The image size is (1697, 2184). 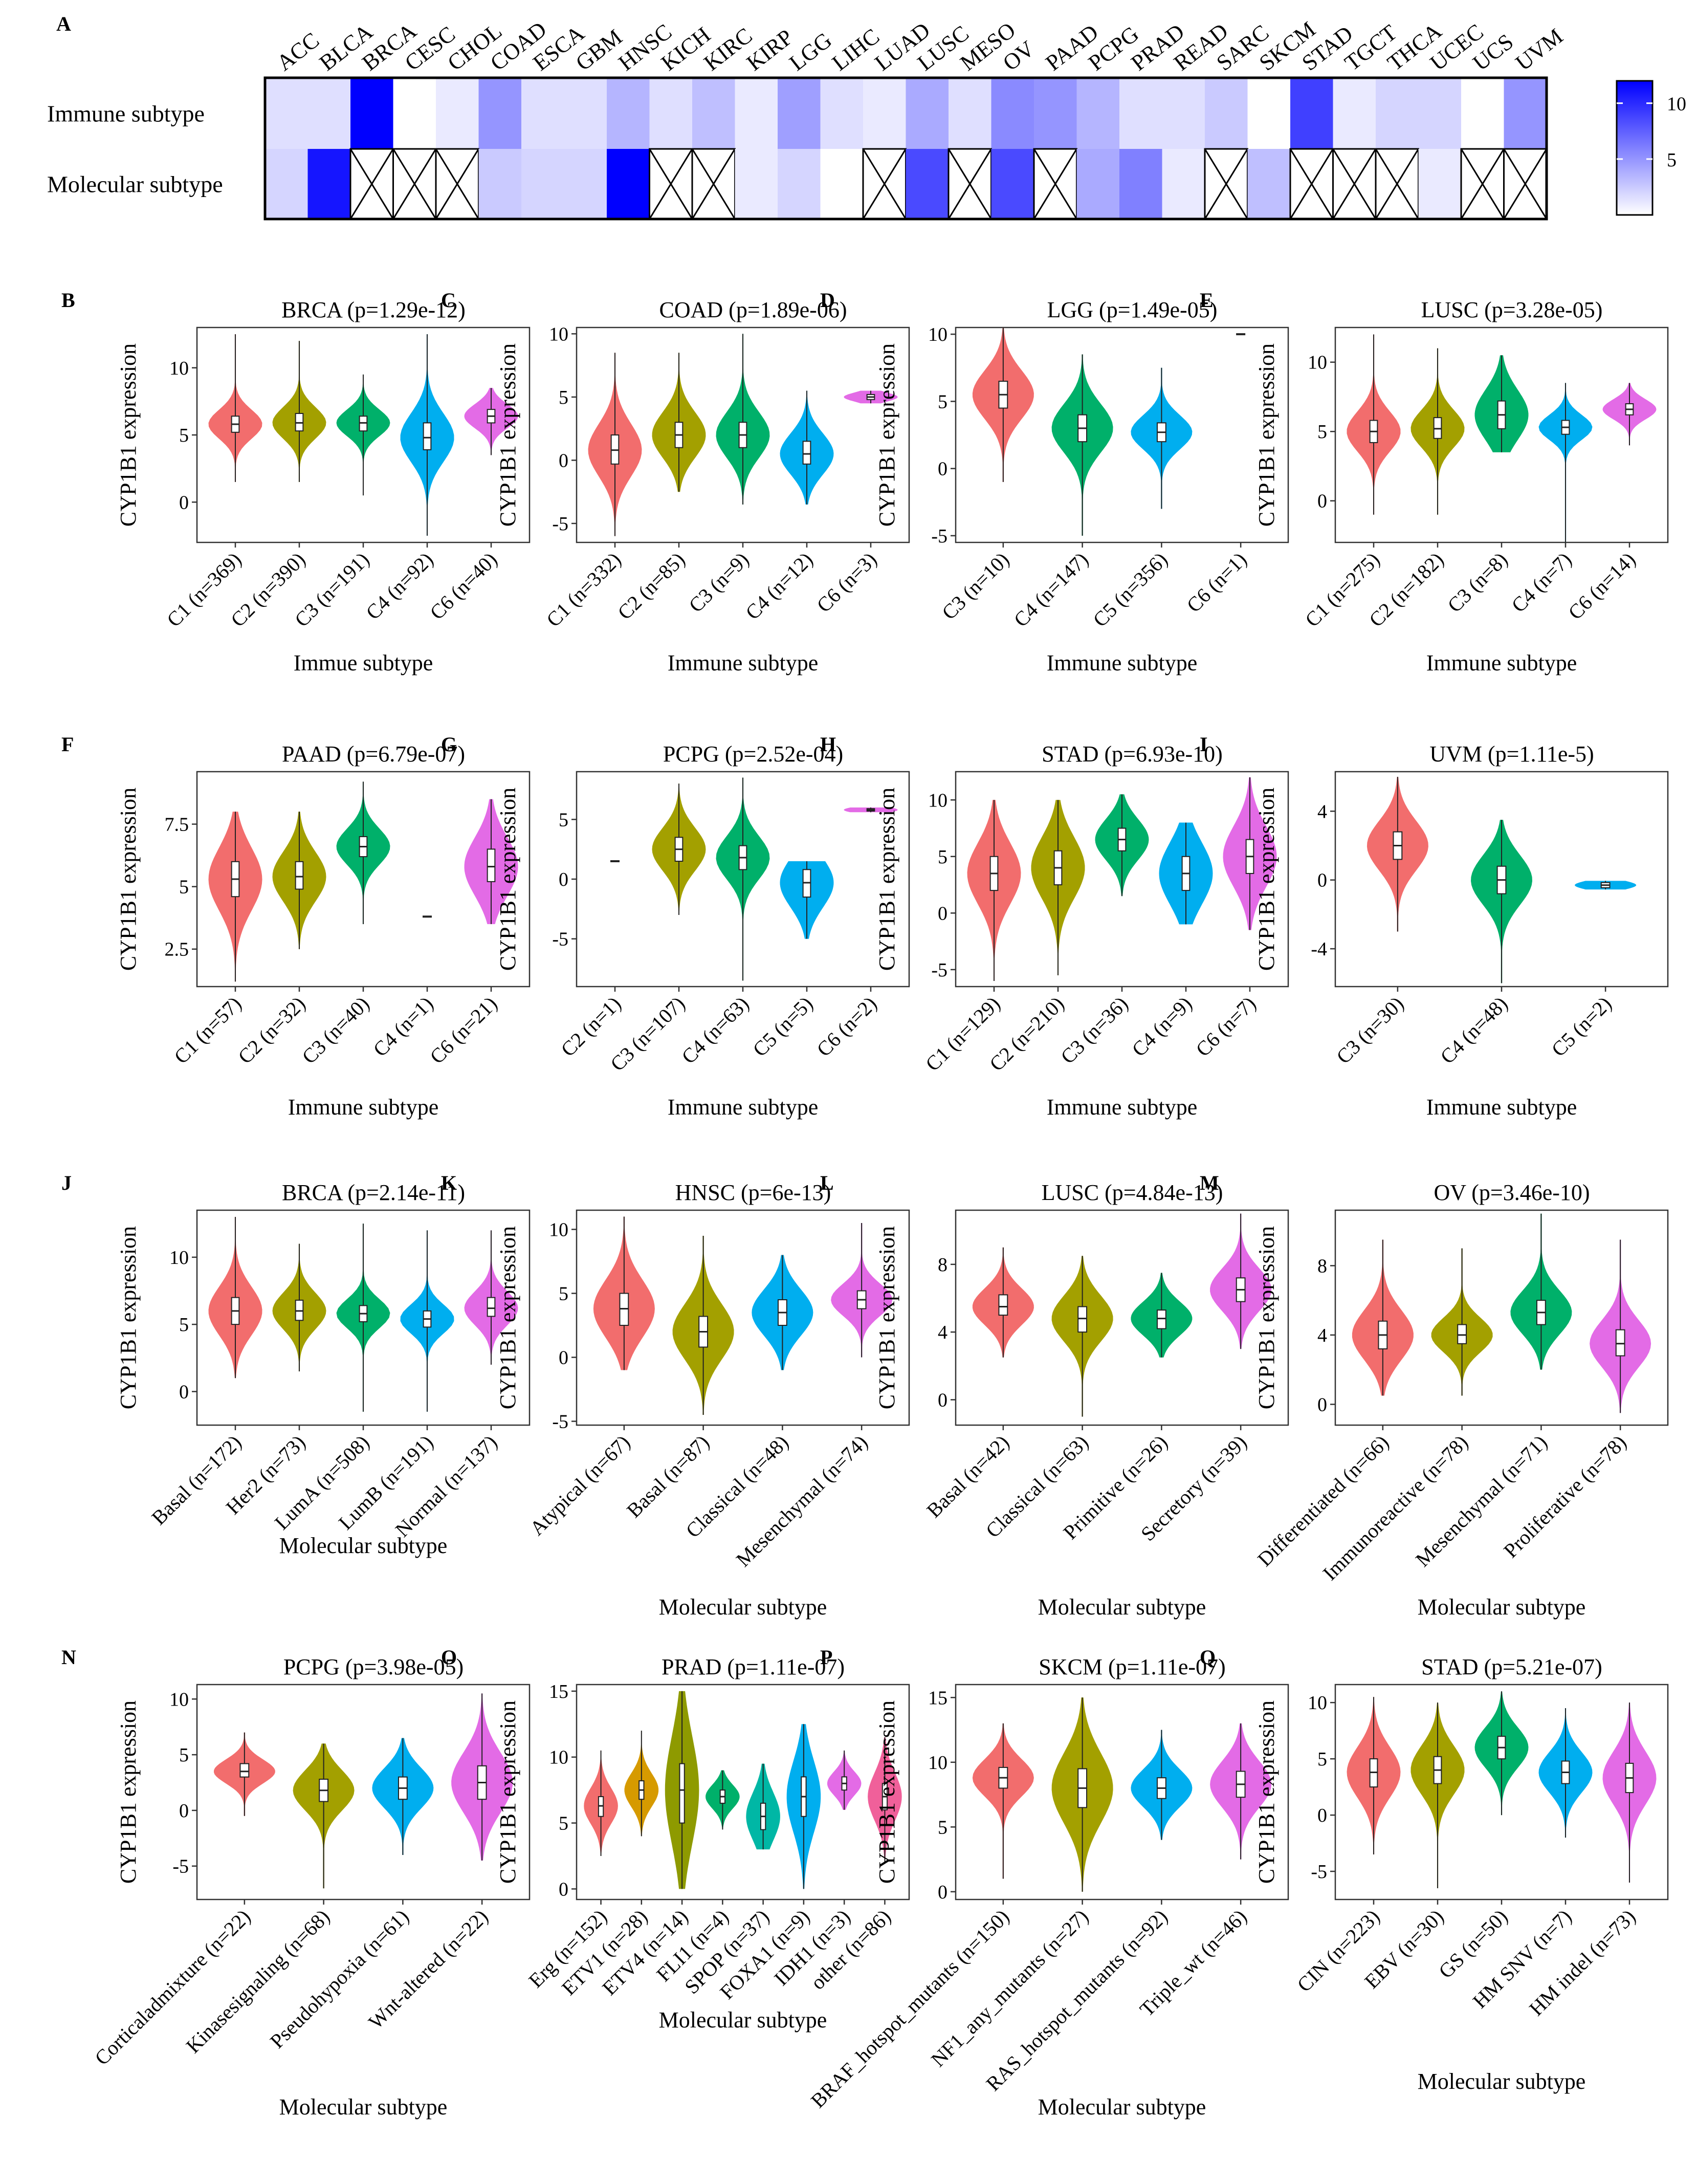 What do you see at coordinates (828, 744) in the screenshot?
I see `panel-label: H` at bounding box center [828, 744].